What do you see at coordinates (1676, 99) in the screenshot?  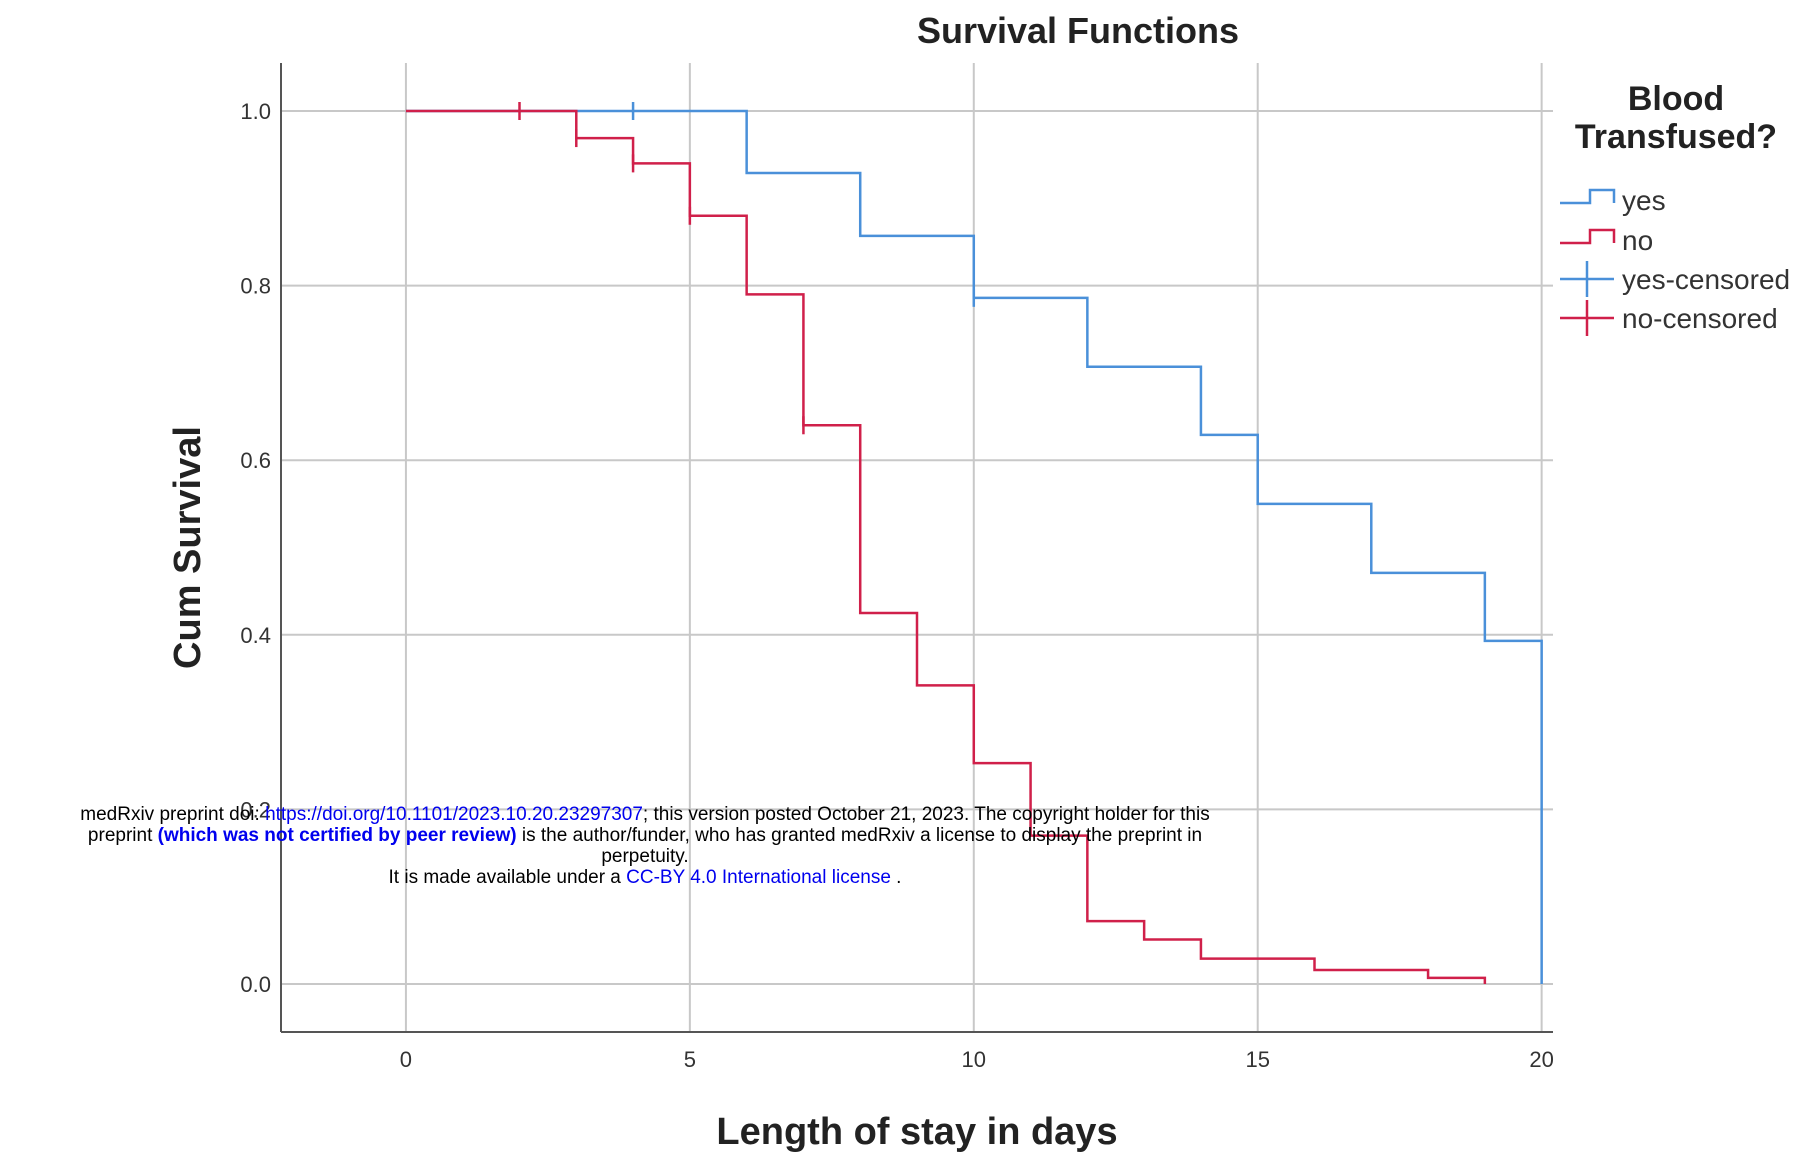 I see `legend-title-line-1: Blood` at bounding box center [1676, 99].